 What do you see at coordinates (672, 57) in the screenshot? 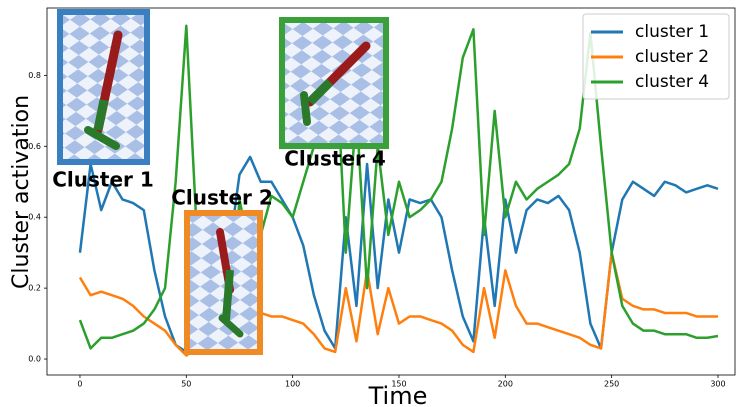
I see `legend-label: cluster 2` at bounding box center [672, 57].